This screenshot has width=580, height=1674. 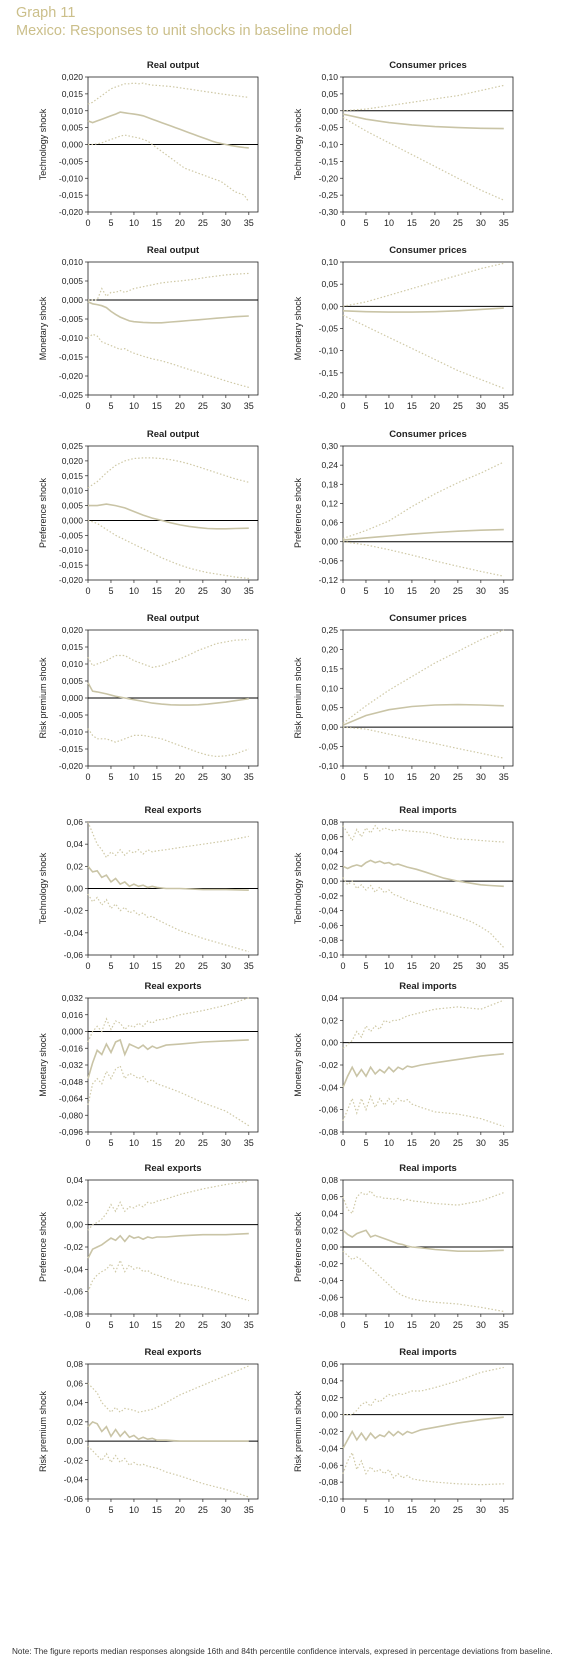 I want to click on y-tick-label: 0,20, so click(x=329, y=649).